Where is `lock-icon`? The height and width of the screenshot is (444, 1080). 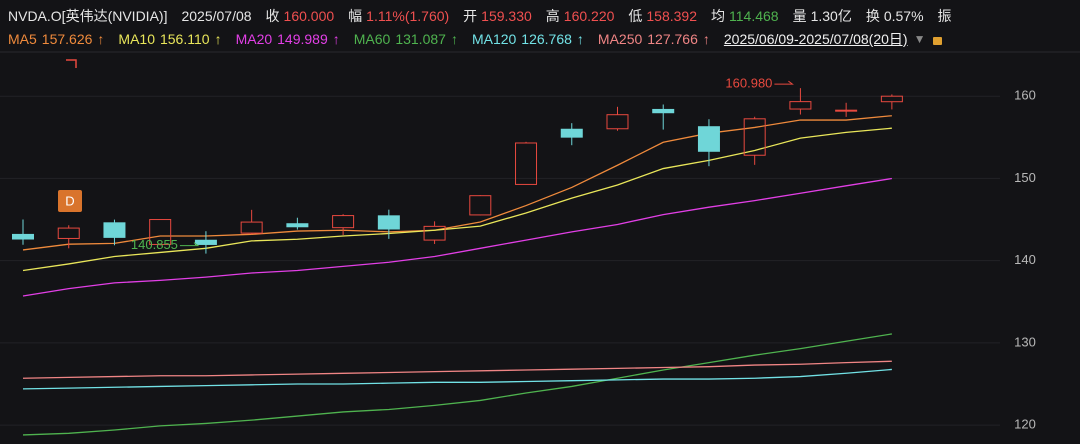
lock-icon is located at coordinates (938, 41).